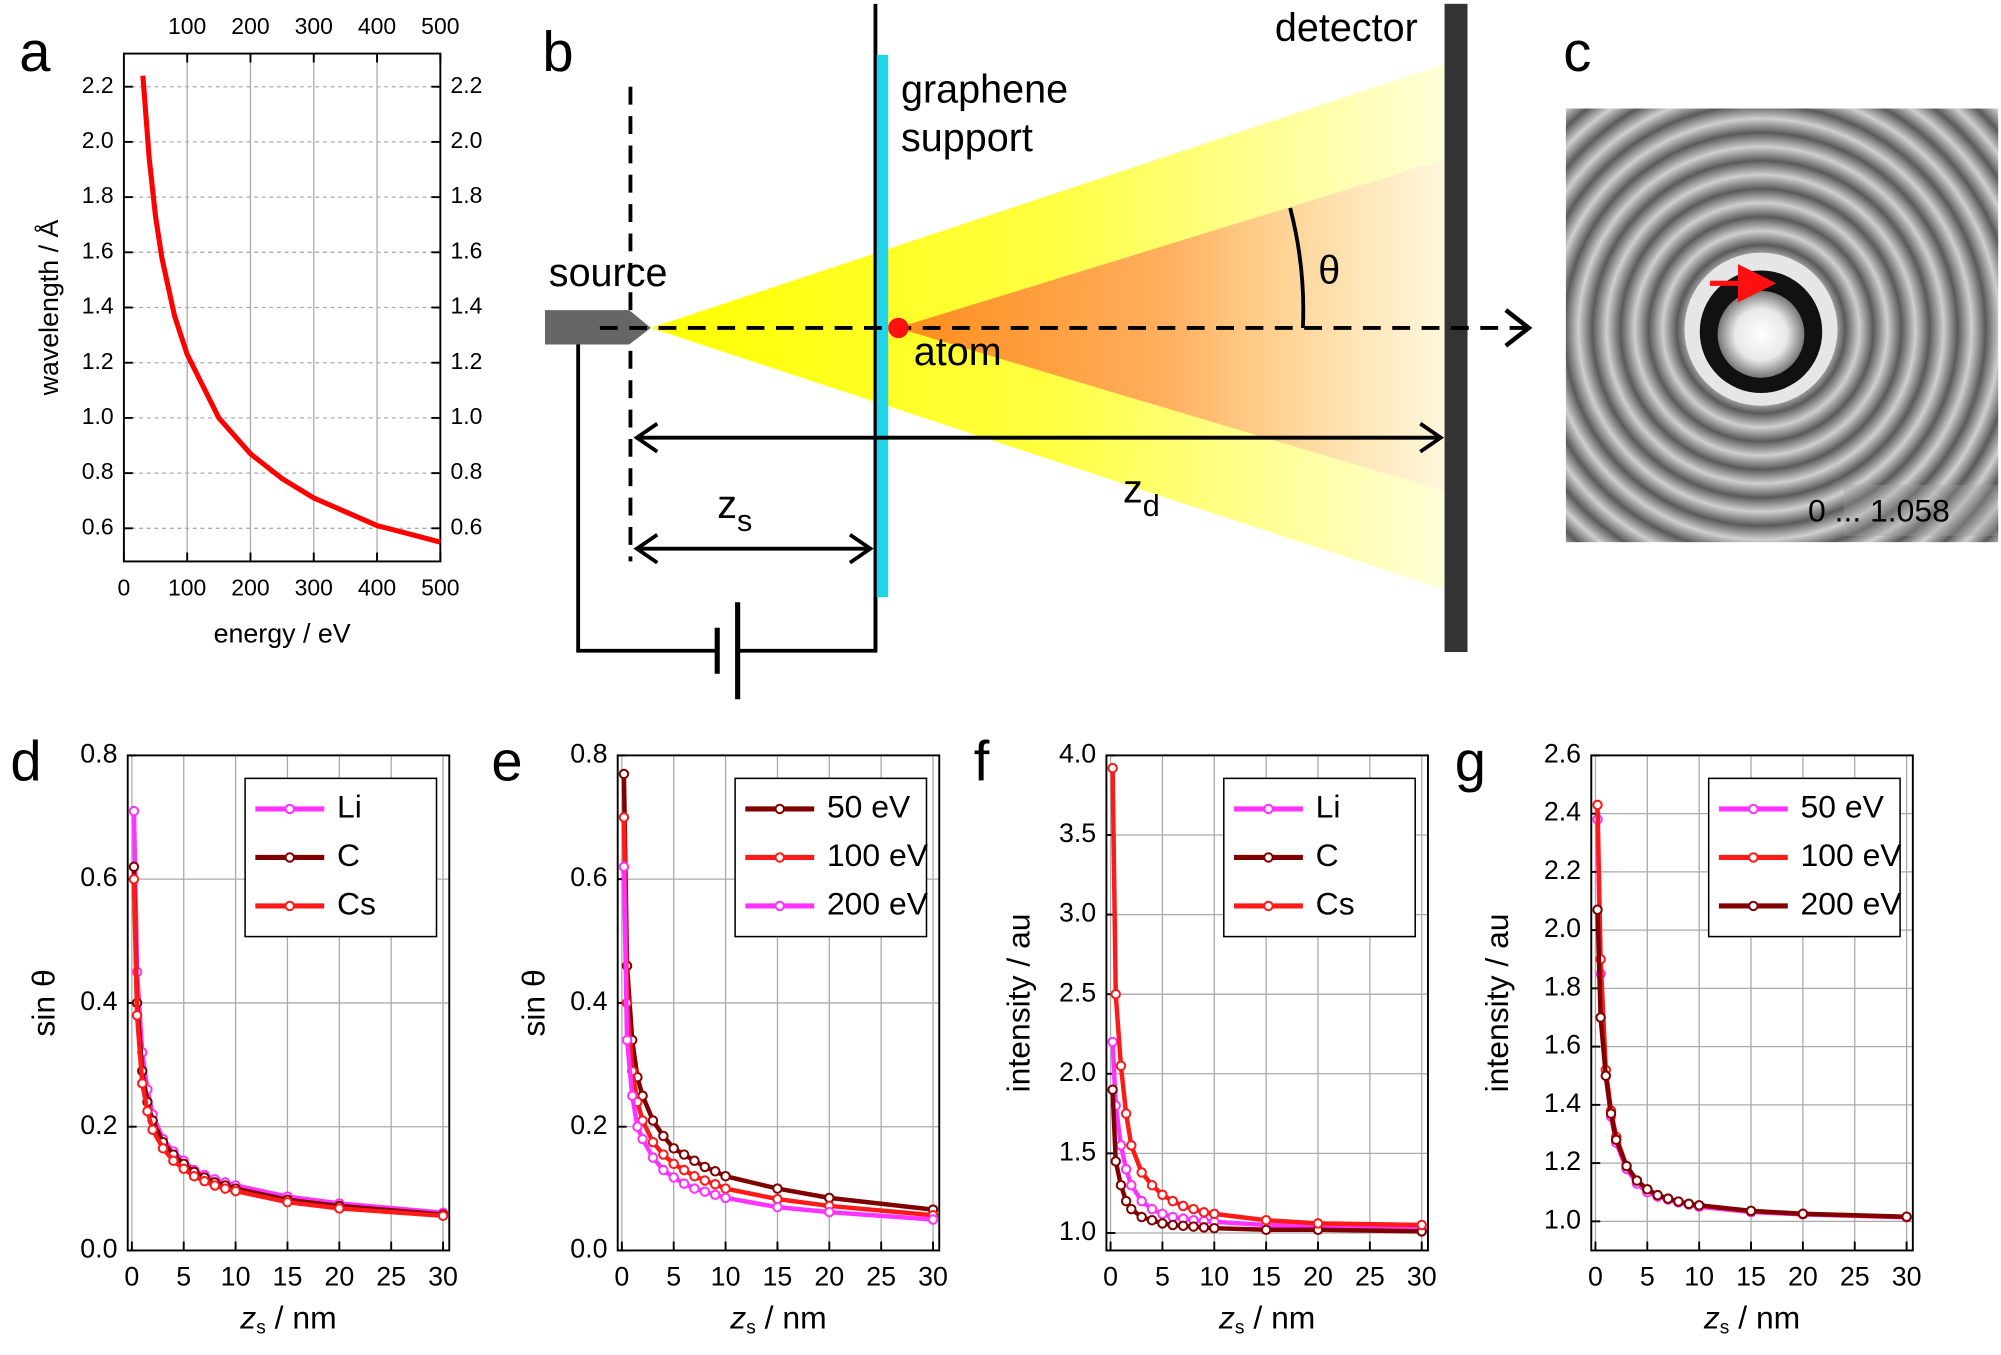  What do you see at coordinates (467, 140) in the screenshot?
I see `y2-tick-label: 2.0` at bounding box center [467, 140].